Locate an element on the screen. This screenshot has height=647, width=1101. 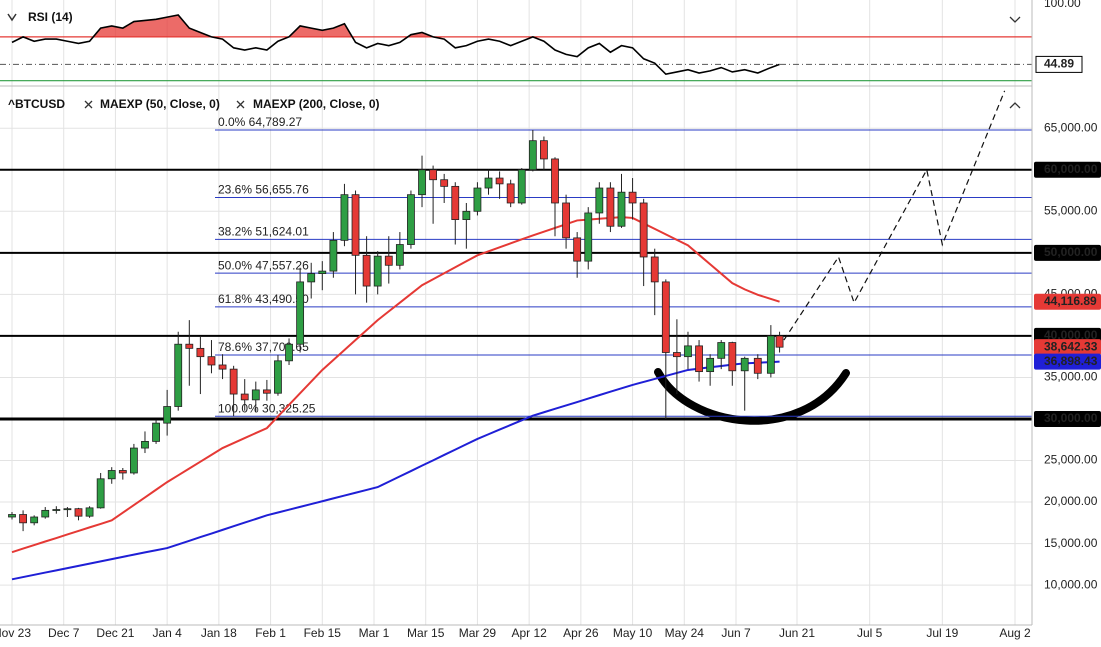
x-tick-label: Feb 1 is located at coordinates (270, 633).